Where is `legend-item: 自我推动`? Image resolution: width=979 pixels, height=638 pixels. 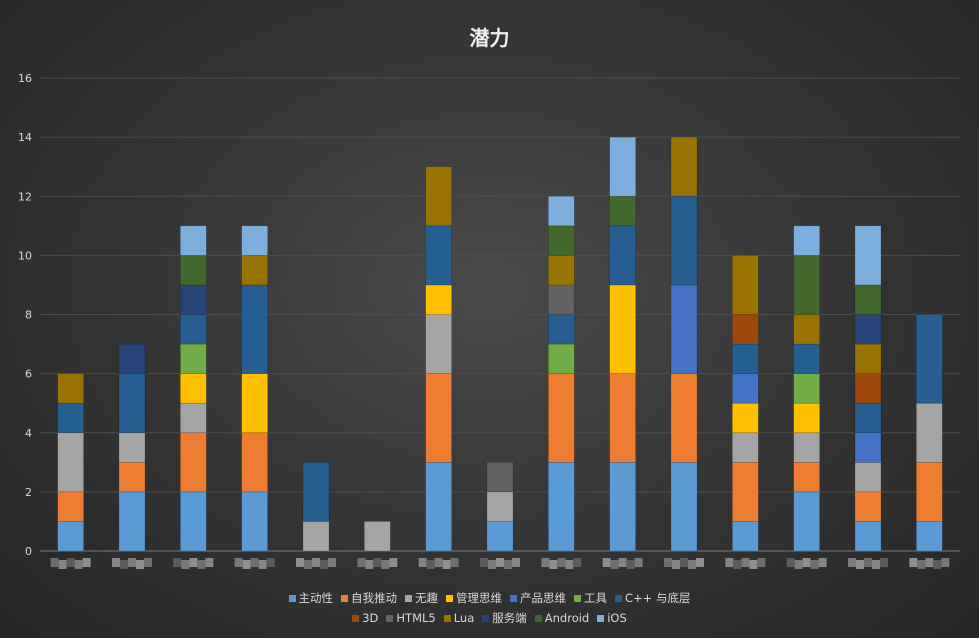
legend-item: 自我推动 is located at coordinates (369, 598).